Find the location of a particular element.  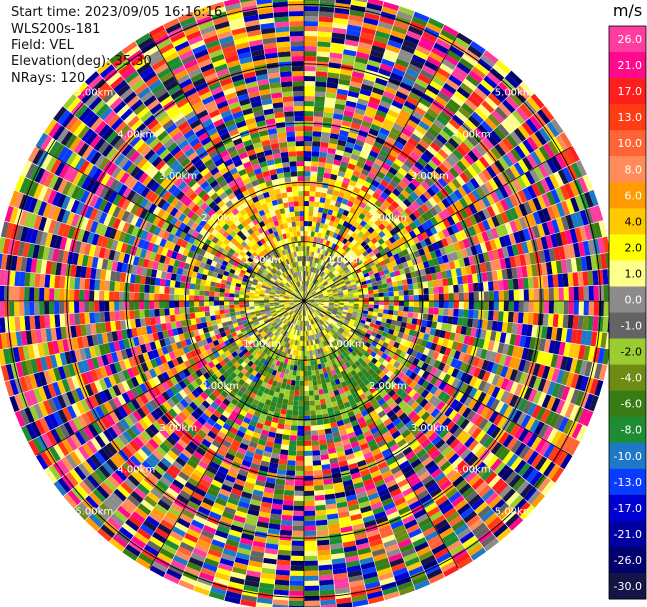

colorbar-tick-label: -2.0 is located at coordinates (631, 352).